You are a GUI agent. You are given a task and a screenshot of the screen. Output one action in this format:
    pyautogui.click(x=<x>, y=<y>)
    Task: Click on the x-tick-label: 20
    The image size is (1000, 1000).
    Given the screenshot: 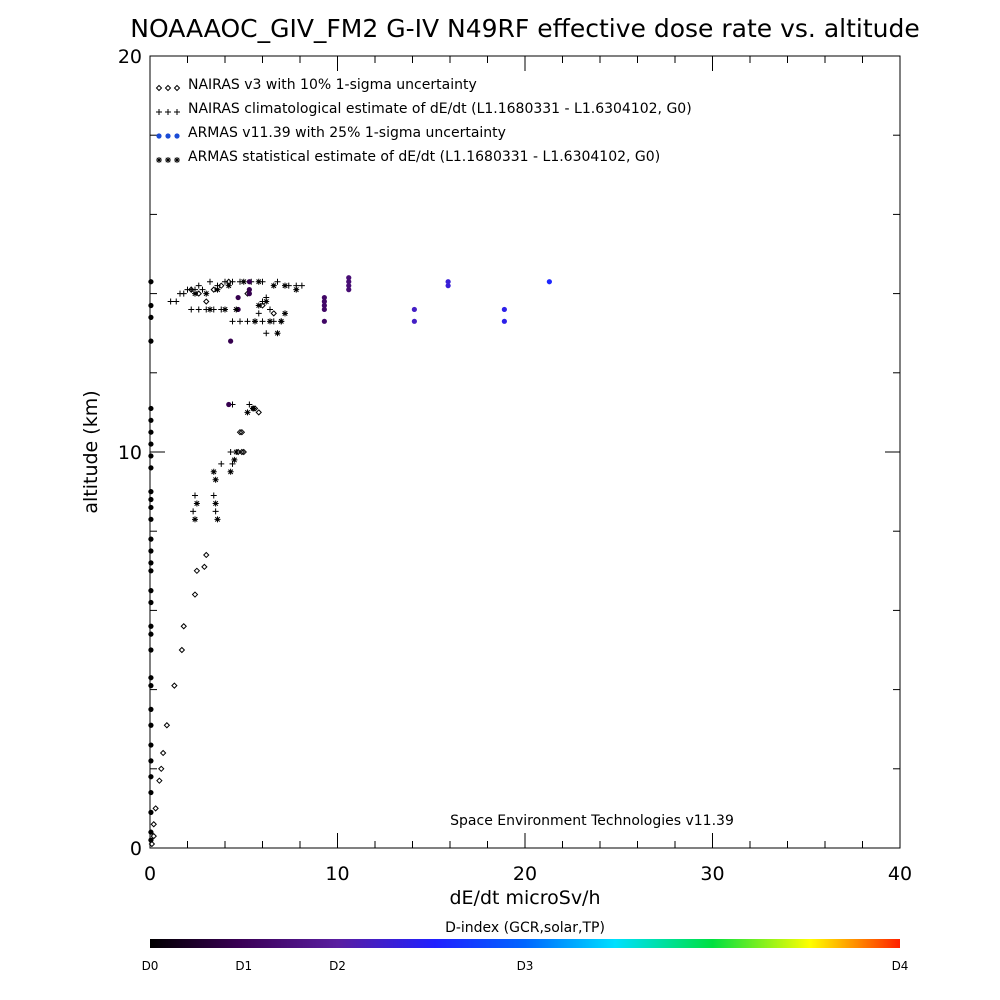 What is the action you would take?
    pyautogui.click(x=525, y=874)
    